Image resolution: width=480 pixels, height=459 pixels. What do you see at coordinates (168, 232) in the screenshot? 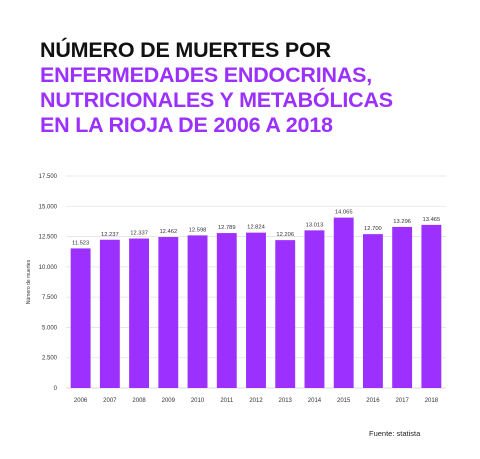
I see `data-label: 12.462` at bounding box center [168, 232].